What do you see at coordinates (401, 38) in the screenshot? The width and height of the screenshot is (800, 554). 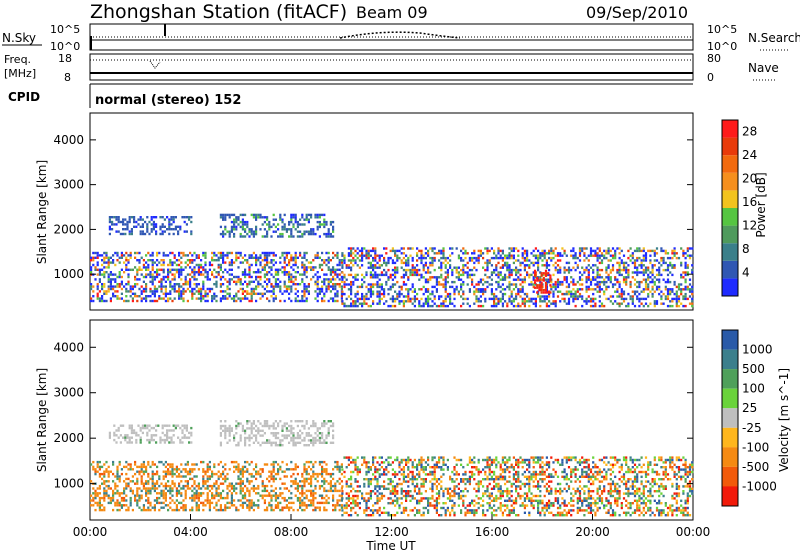 I see `nsky-panel: N.Sky 10^5 10^0 10^5 10^0 N.Search` at bounding box center [401, 38].